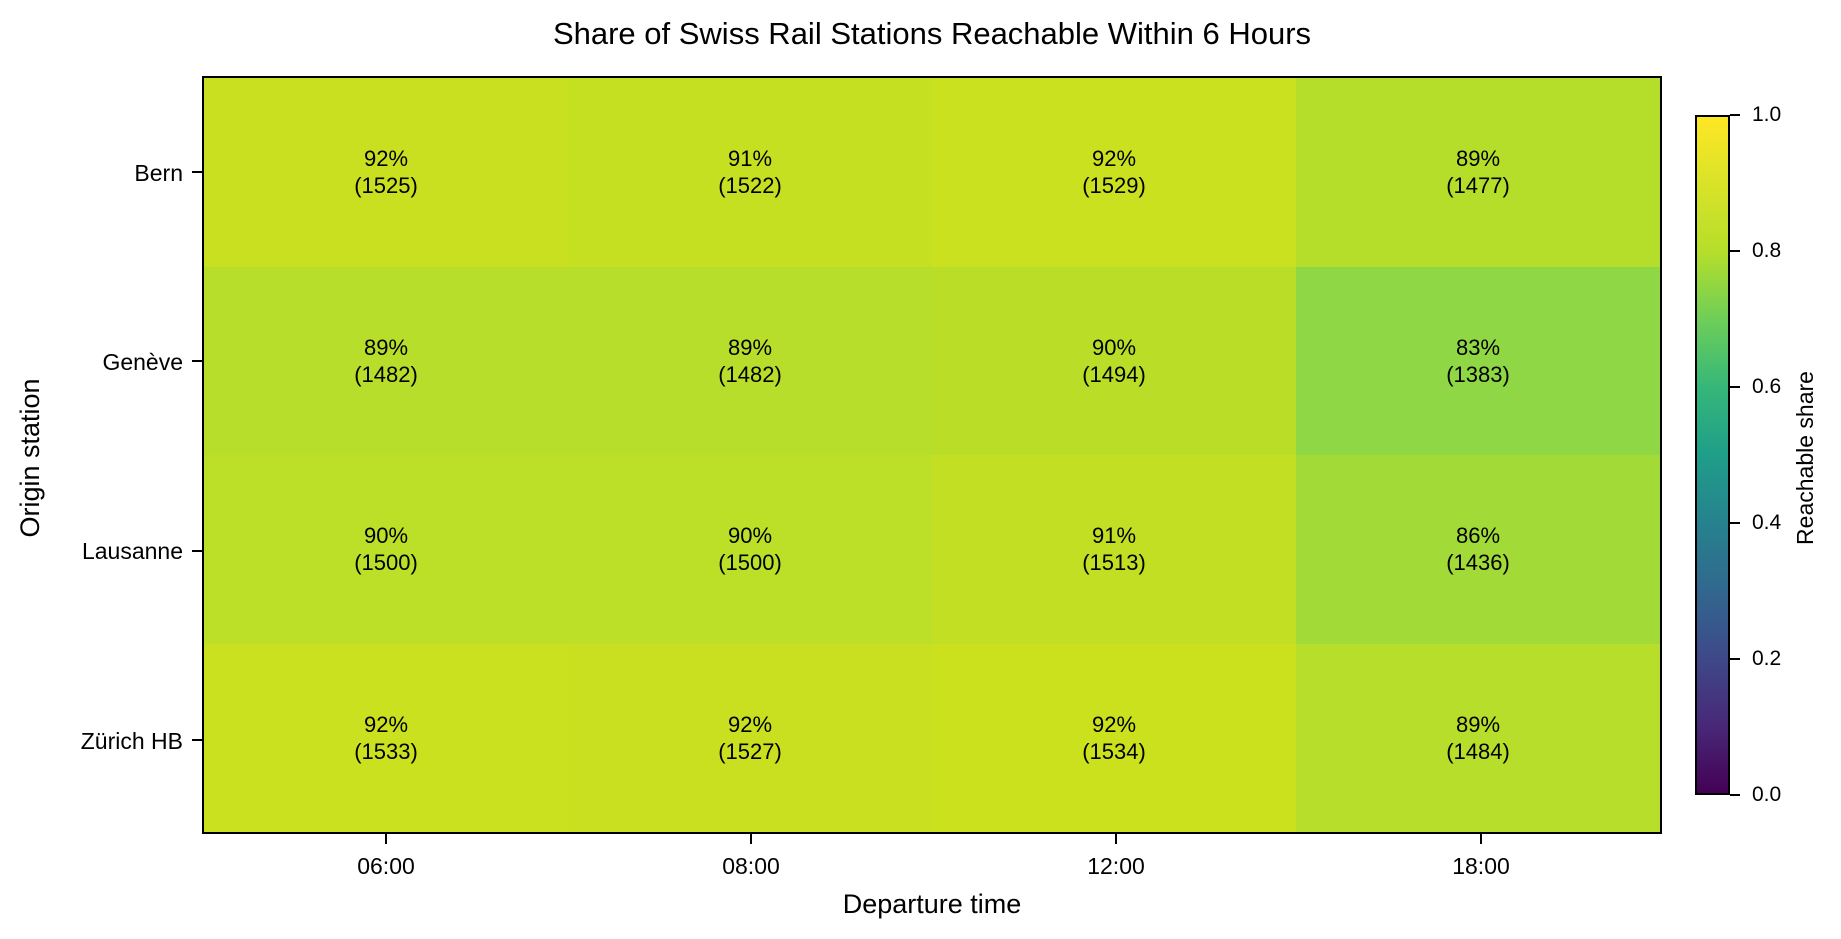 The height and width of the screenshot is (939, 1841). Describe the element at coordinates (932, 904) in the screenshot. I see `x-axis-label: Departure time` at that location.